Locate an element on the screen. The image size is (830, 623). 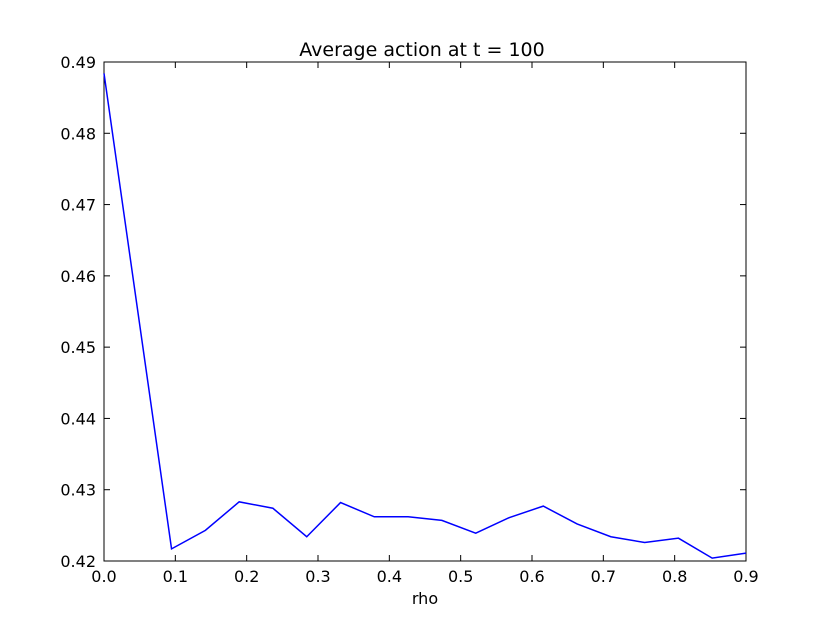
y-tick-labels: 0.42 0.43 0.44 0.45 0.46 0.47 0.48 0.49 is located at coordinates (78, 312).